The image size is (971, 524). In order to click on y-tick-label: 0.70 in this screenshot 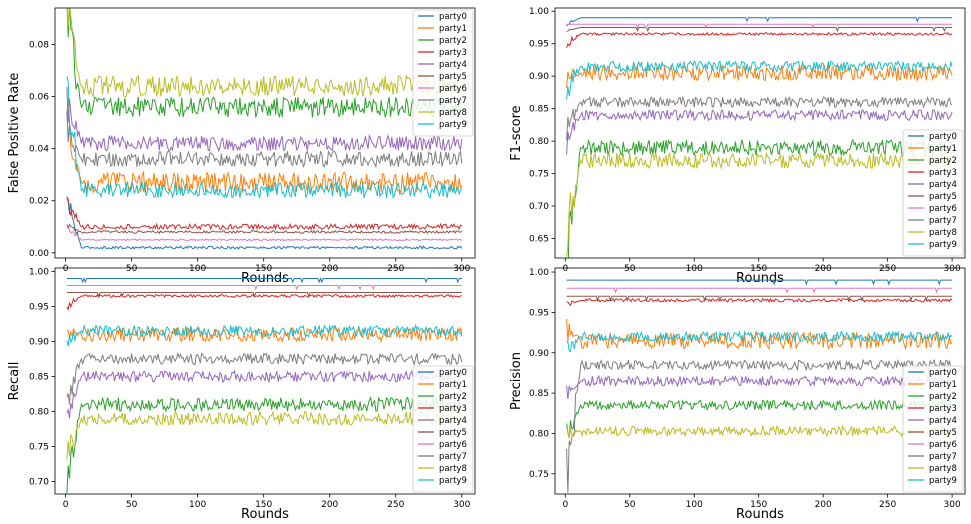, I will do `click(539, 207)`.